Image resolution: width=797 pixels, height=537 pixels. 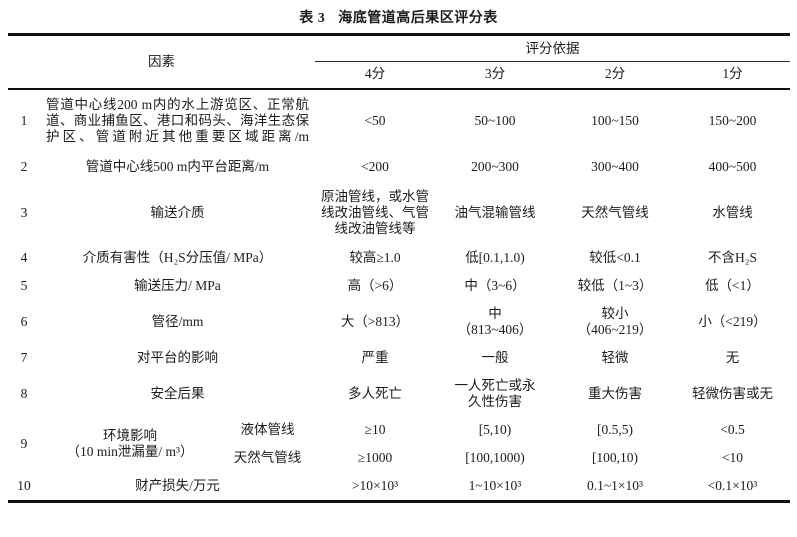 I want to click on factor-cell: 环境影响 （10 min泄漏量/ m³）, so click(x=130, y=443).